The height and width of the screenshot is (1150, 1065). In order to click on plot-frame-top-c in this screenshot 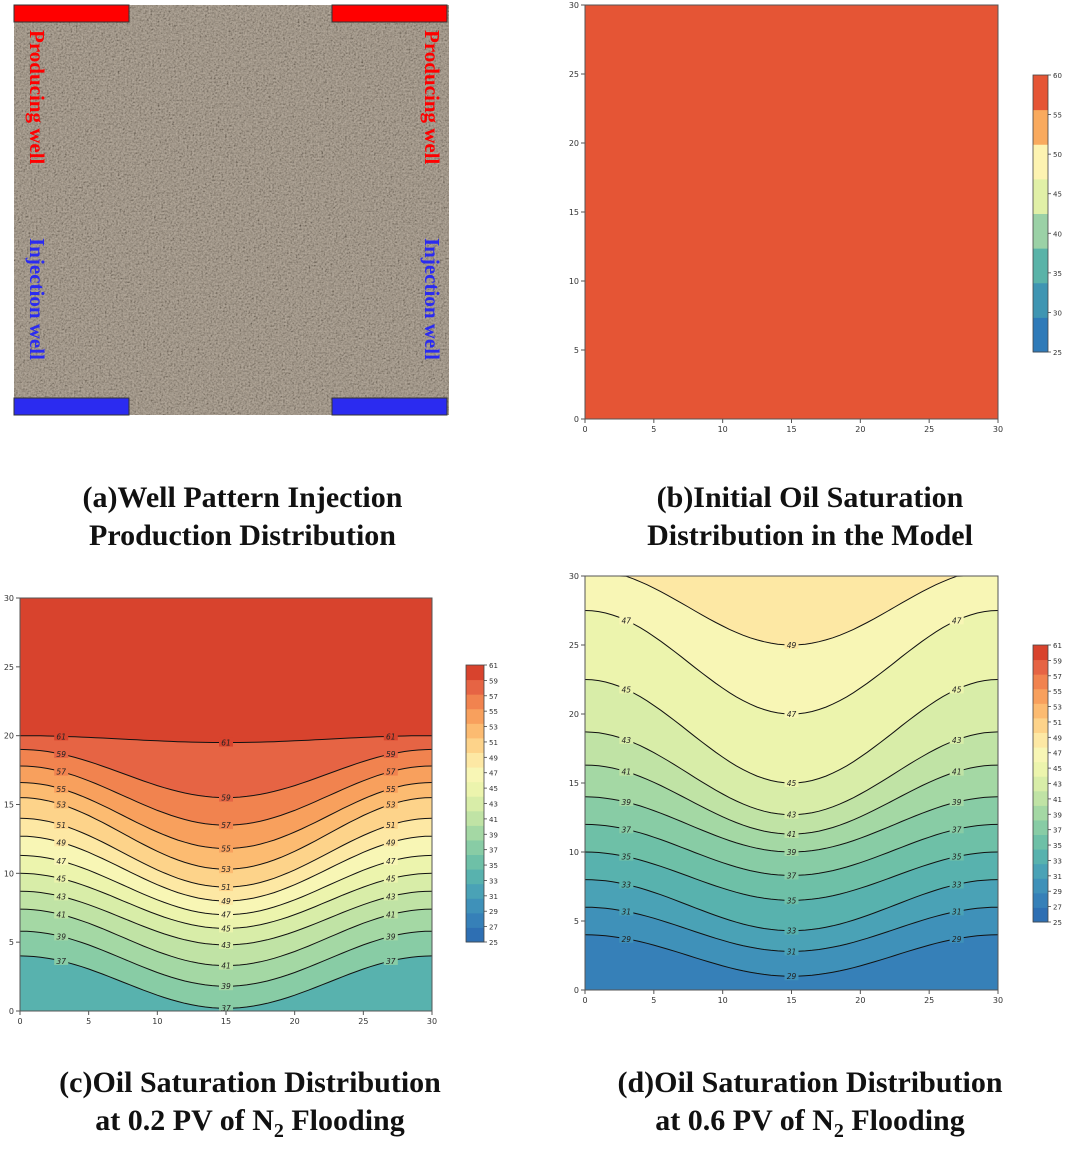, I will do `click(226, 804)`.